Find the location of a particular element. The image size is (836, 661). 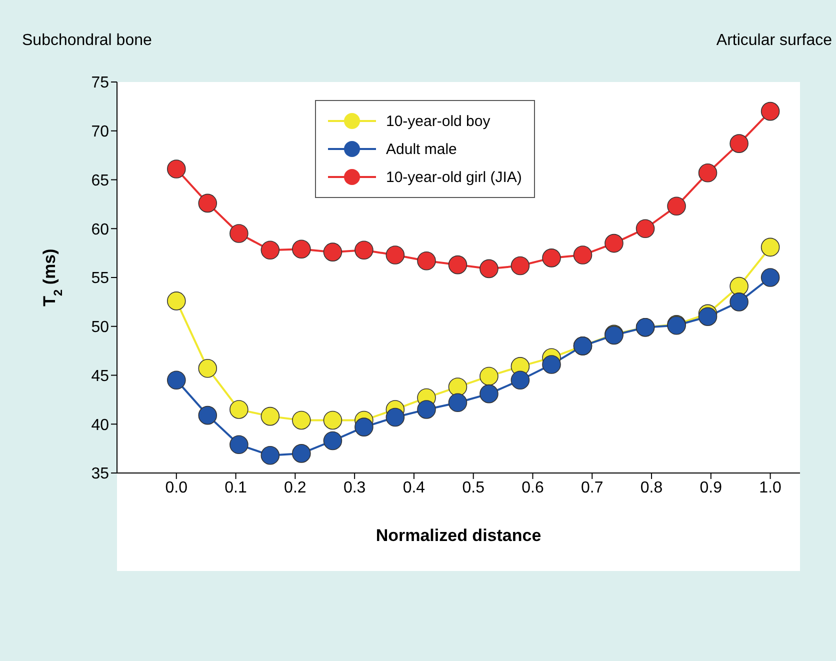

y-tick-label: 50 is located at coordinates (100, 327).